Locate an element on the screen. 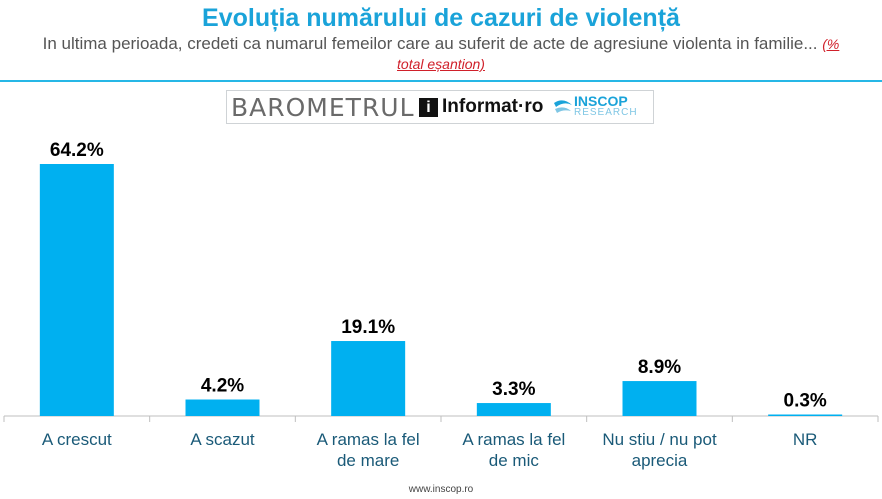 The image size is (882, 499). chart-title: Evoluția numărului de cazuri de violență is located at coordinates (441, 18).